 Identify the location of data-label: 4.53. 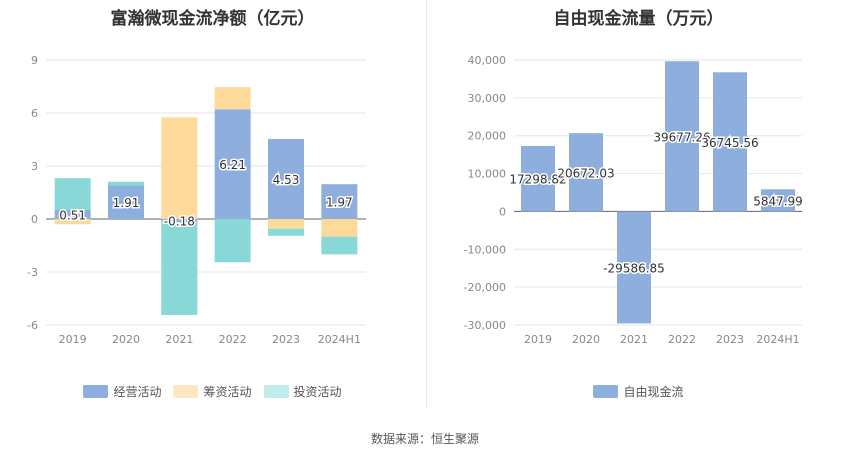
(286, 180).